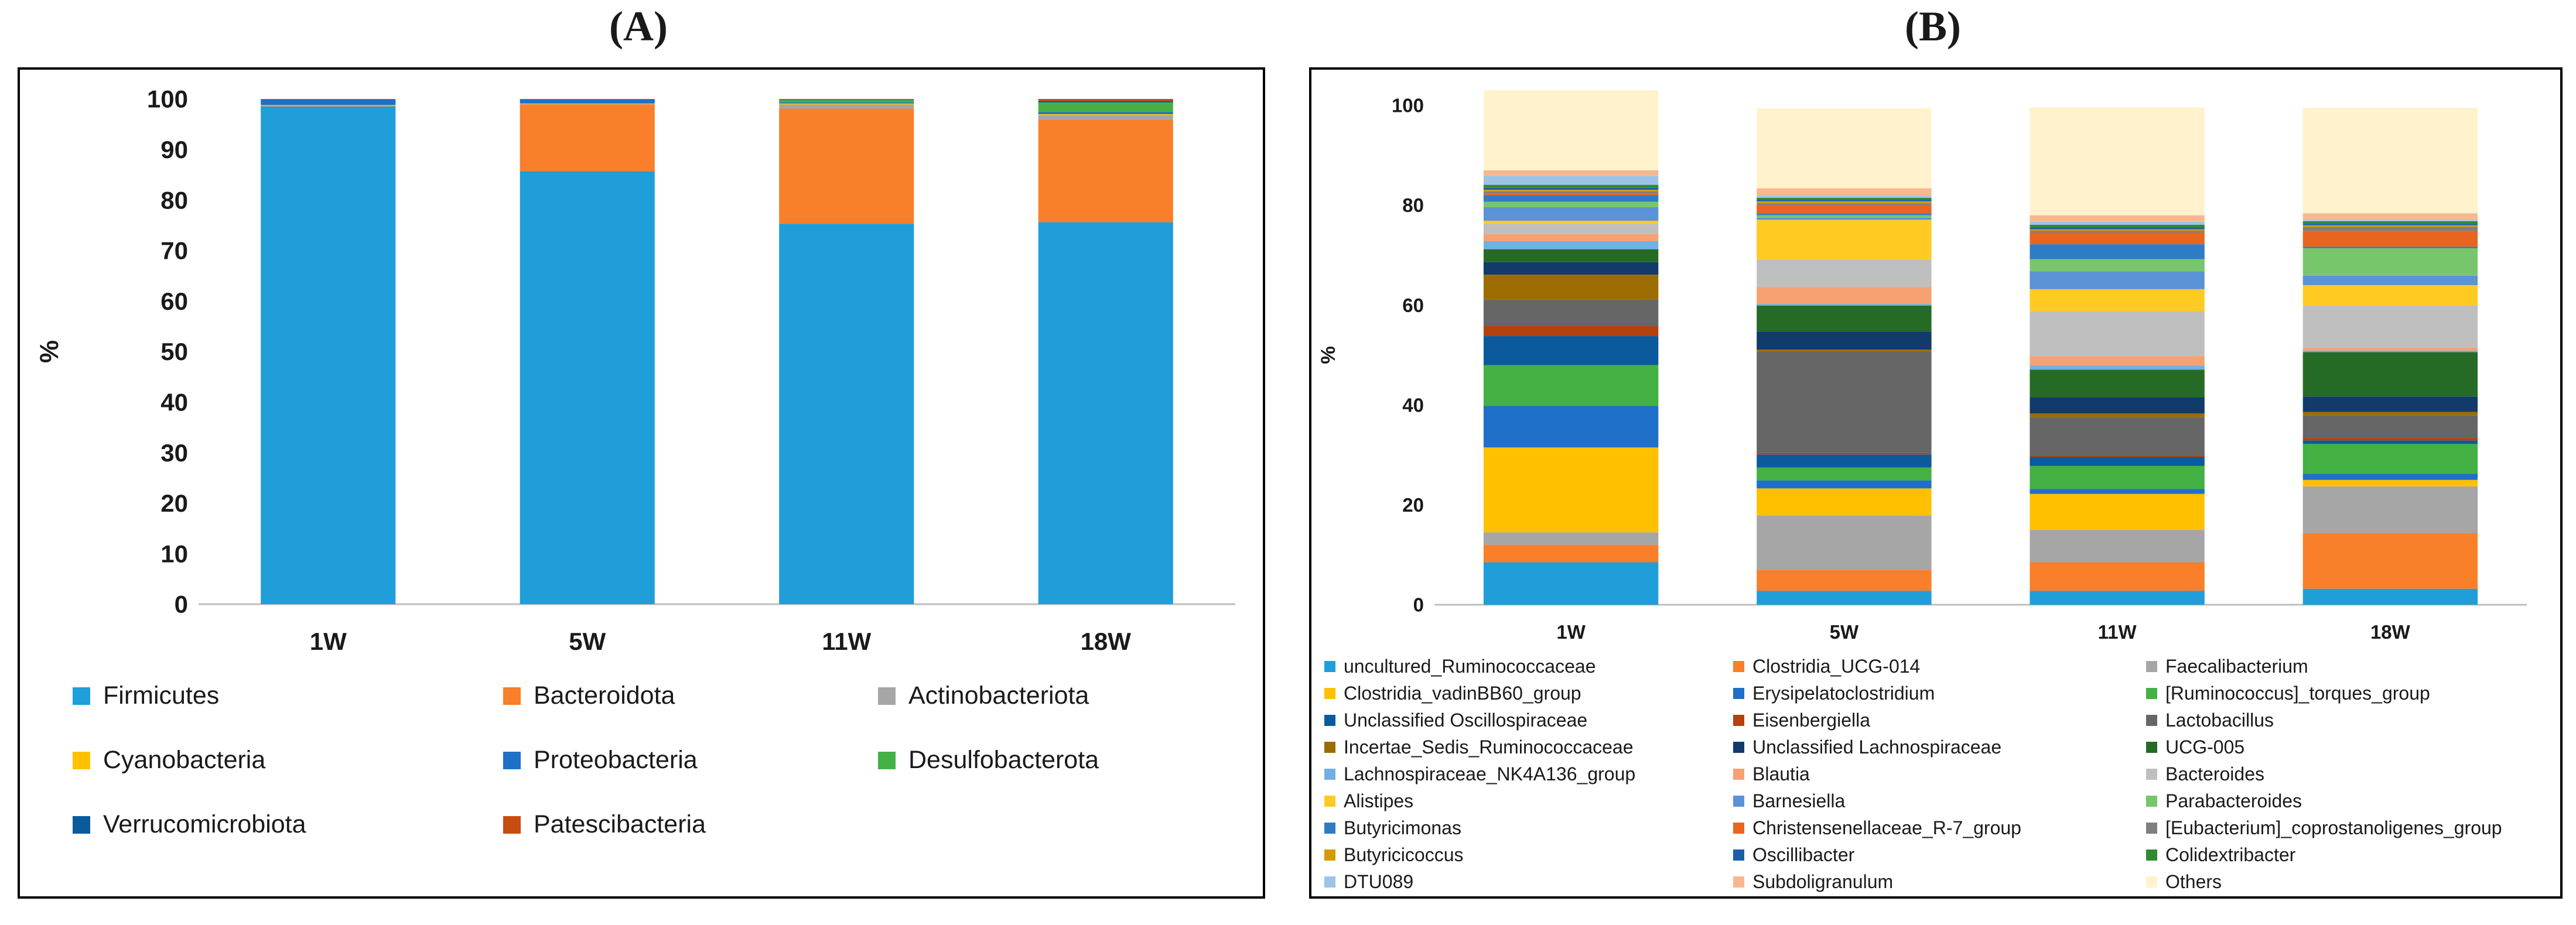  What do you see at coordinates (2117, 223) in the screenshot?
I see `bar-segment-dtu089-11w` at bounding box center [2117, 223].